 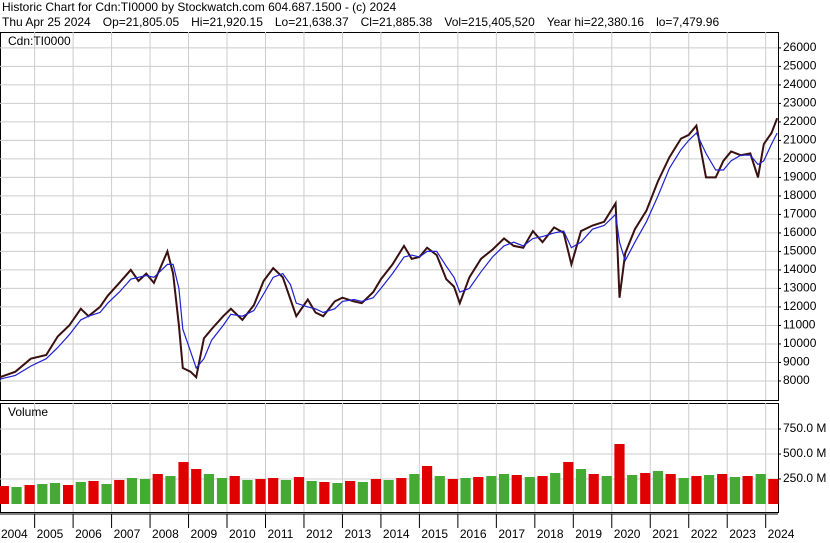 I want to click on panel-label: Volume, so click(x=28, y=412).